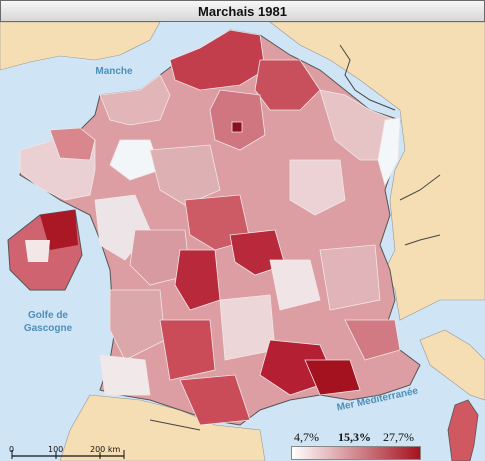 The image size is (485, 461). What do you see at coordinates (67, 452) in the screenshot?
I see `scale-bar: 0 100 200 km` at bounding box center [67, 452].